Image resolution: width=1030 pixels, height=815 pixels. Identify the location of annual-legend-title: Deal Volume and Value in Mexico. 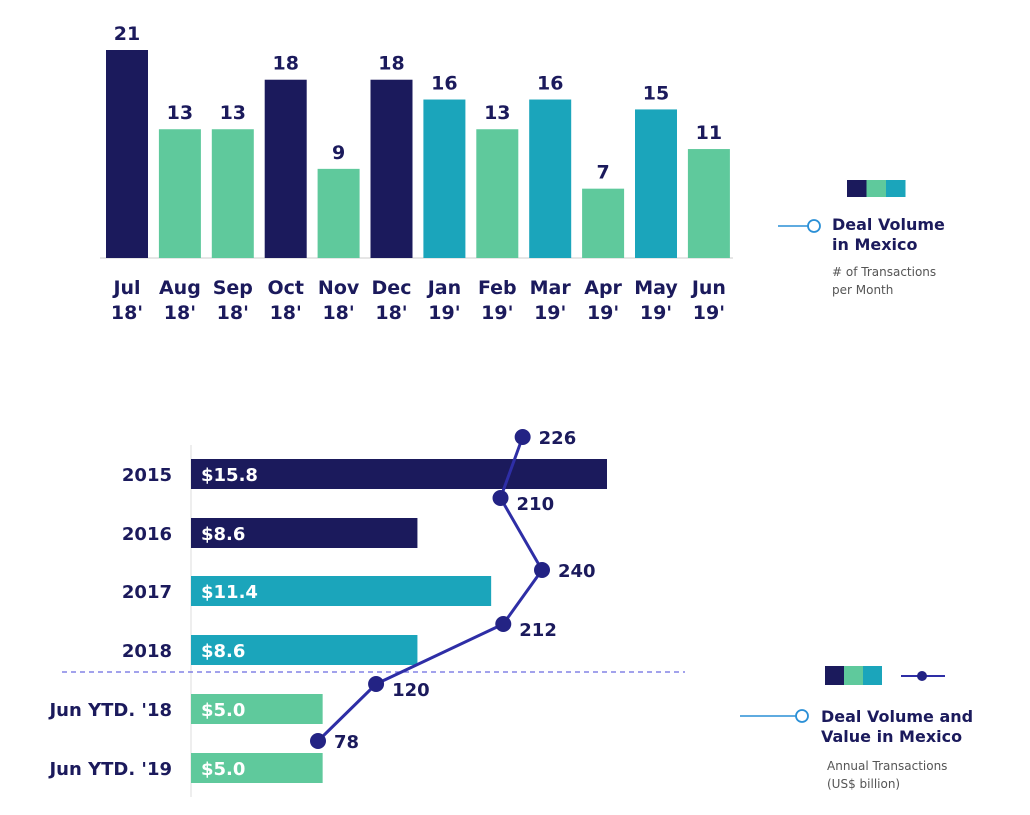
(897, 727).